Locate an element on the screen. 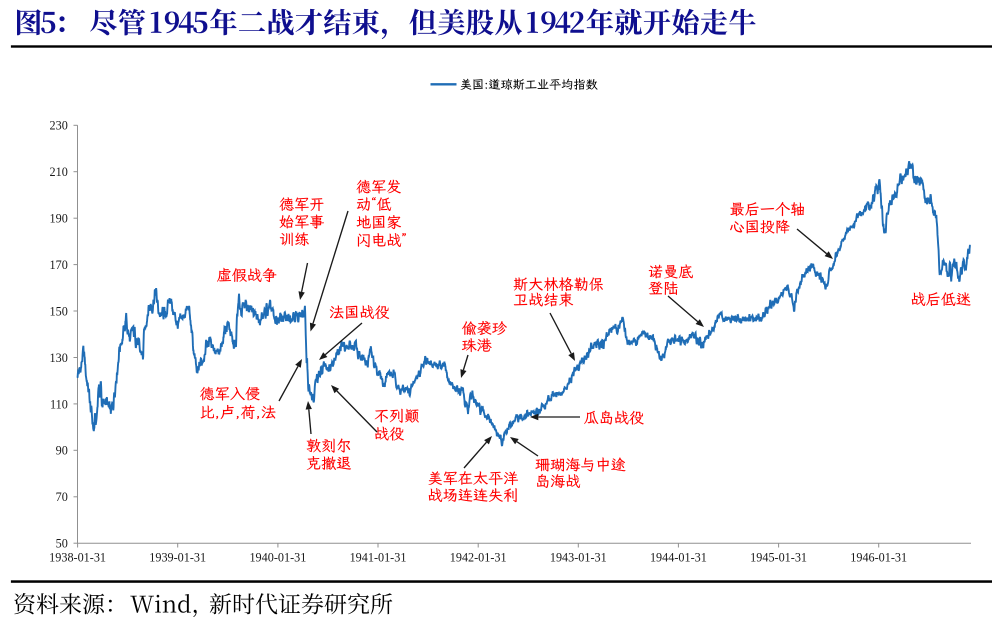 The height and width of the screenshot is (618, 992). svg-text: 170 is located at coordinates (59, 265).